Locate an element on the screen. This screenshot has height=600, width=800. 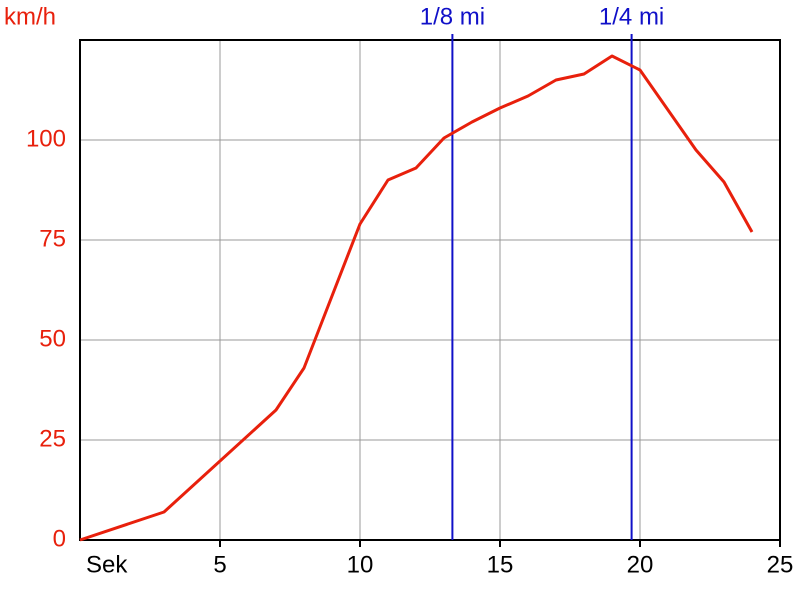
y-tick-label: 0 is located at coordinates (59, 538).